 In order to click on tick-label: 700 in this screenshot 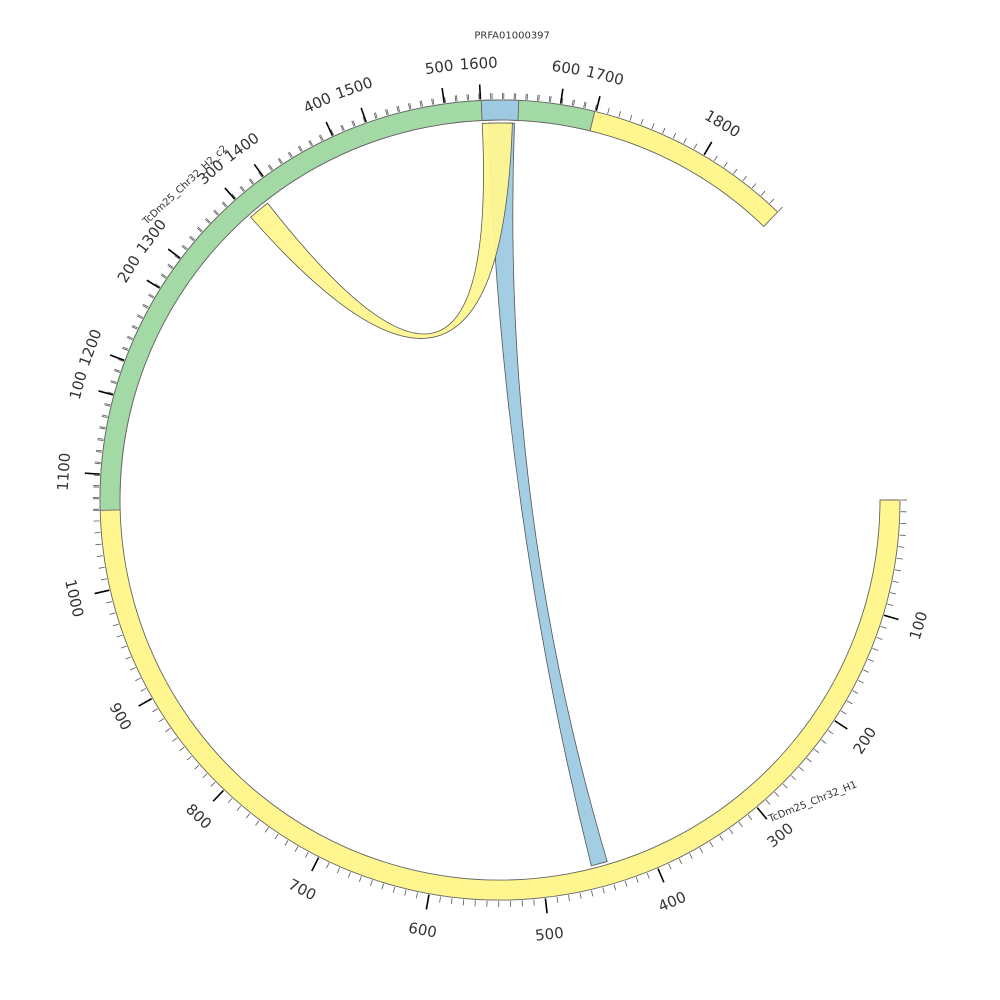, I will do `click(302, 889)`.